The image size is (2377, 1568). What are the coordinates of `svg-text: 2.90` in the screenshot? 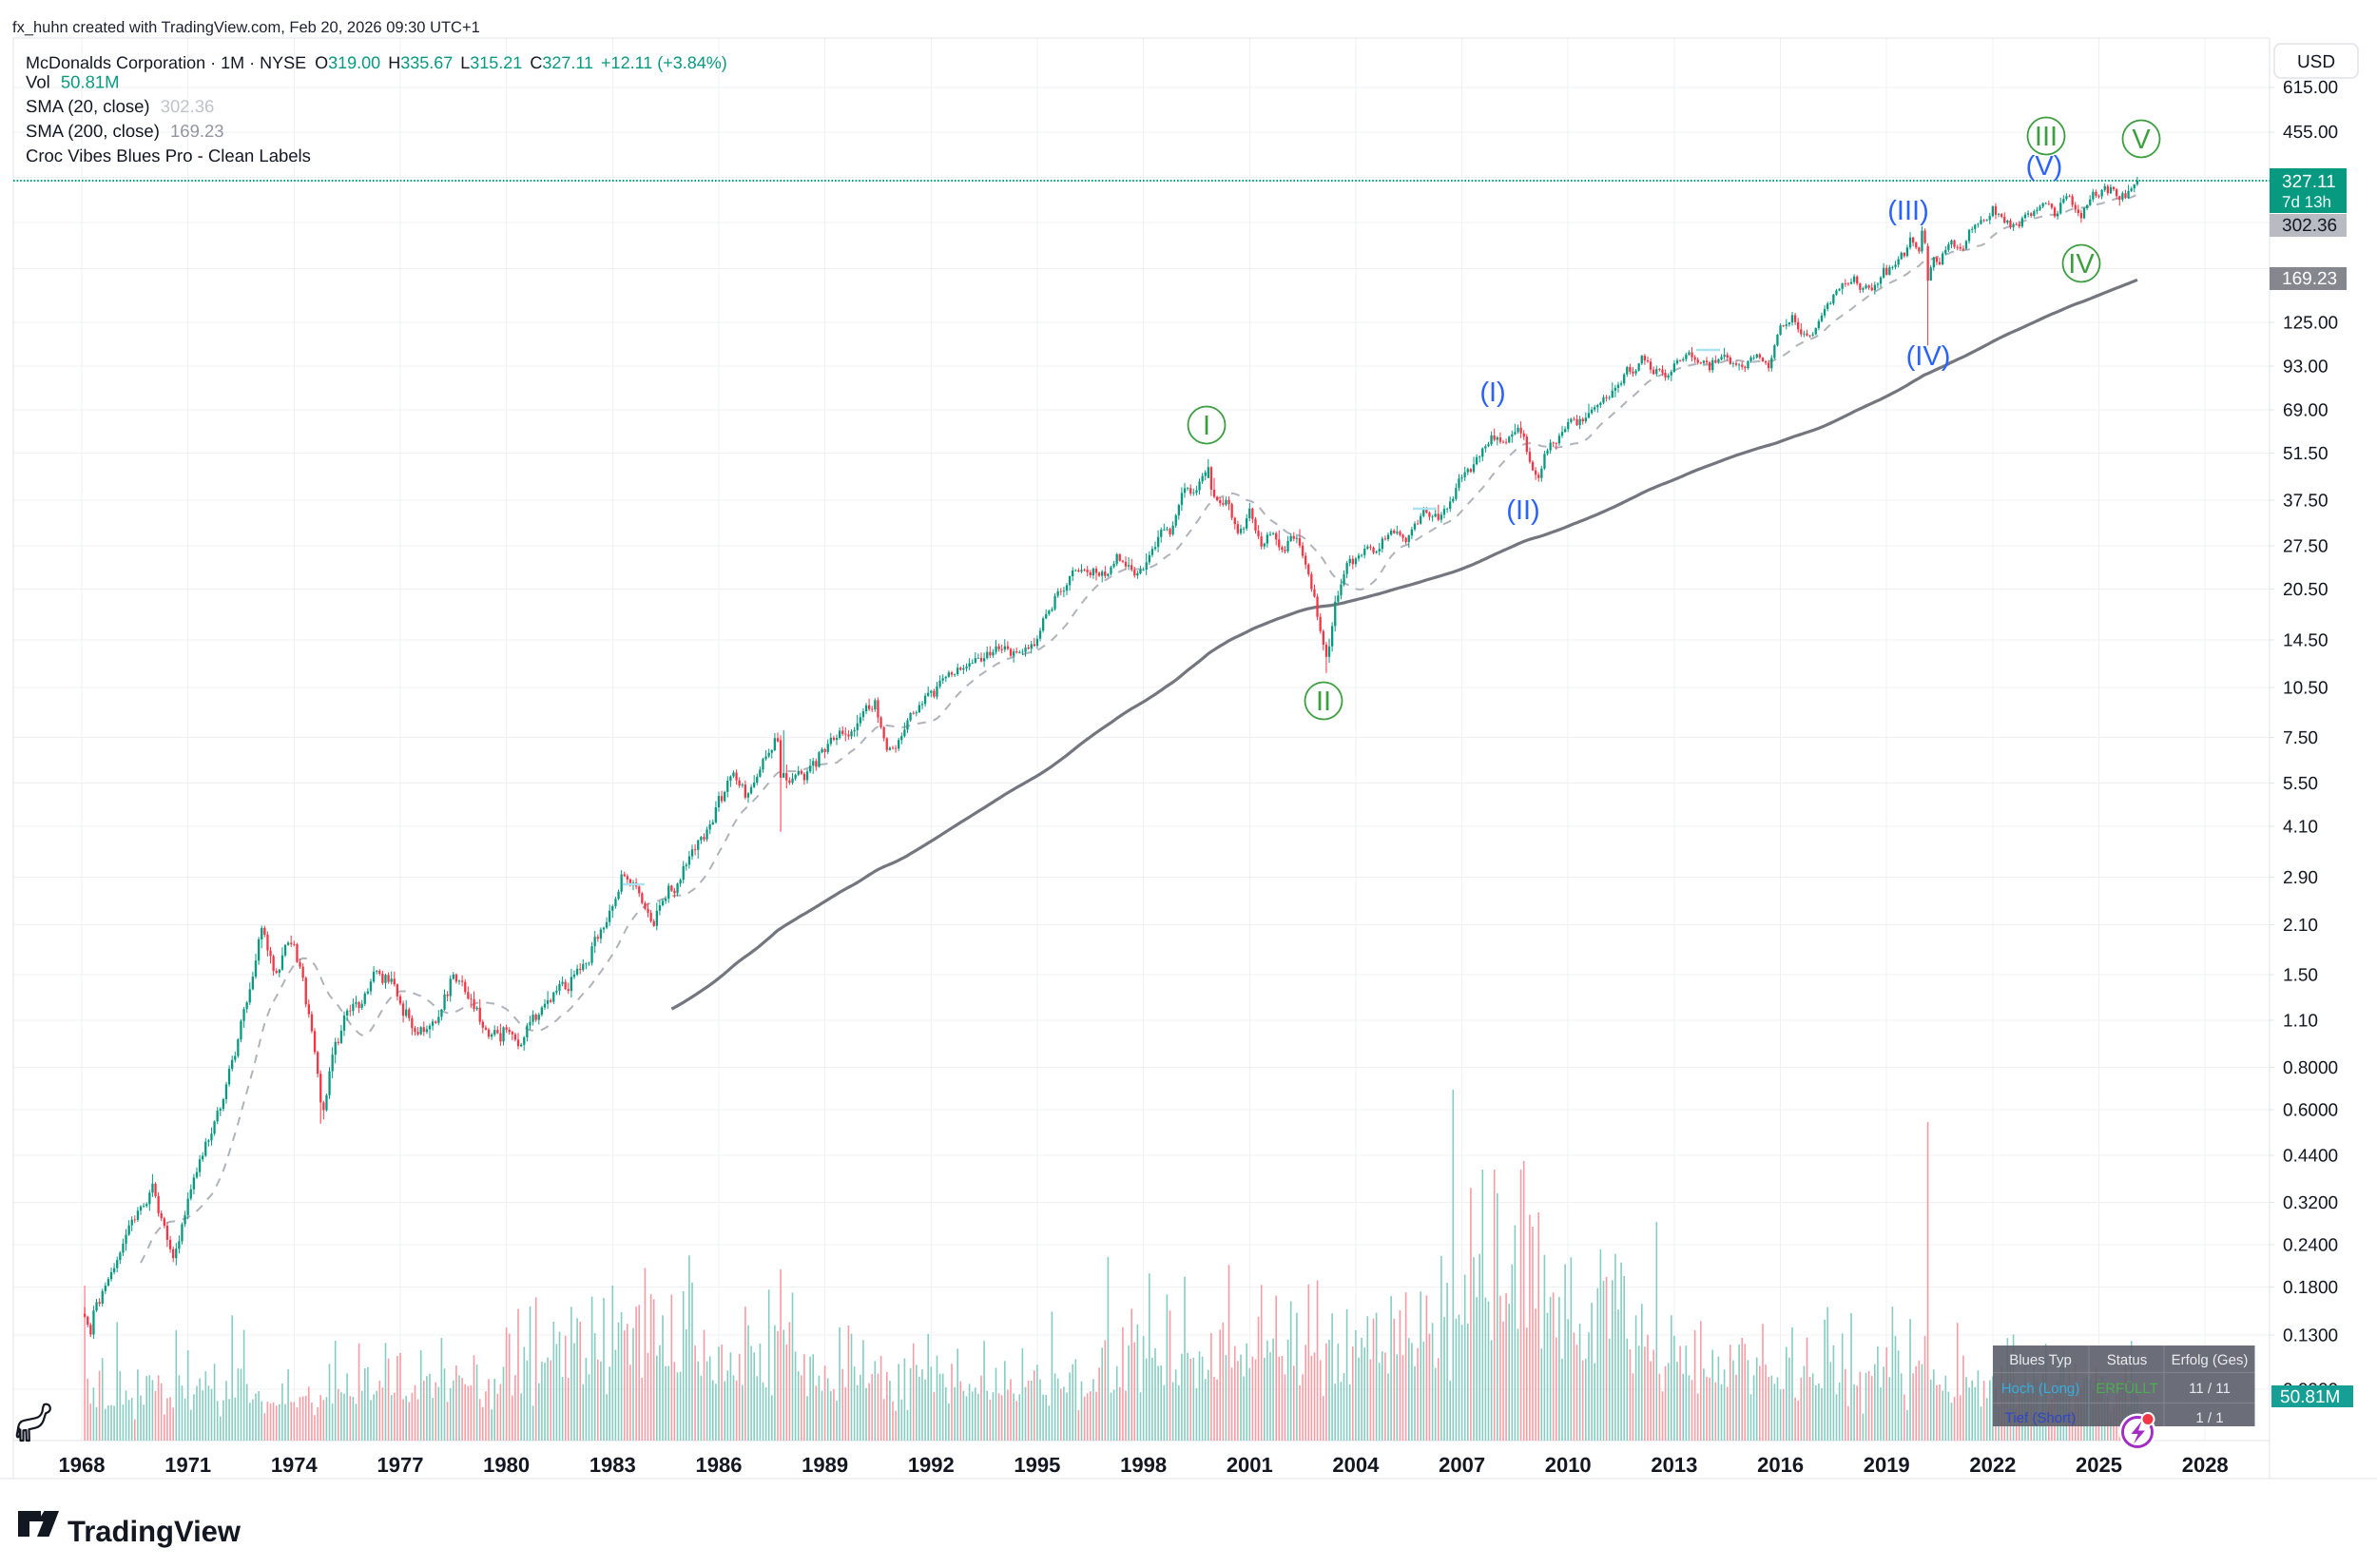 It's located at (2300, 878).